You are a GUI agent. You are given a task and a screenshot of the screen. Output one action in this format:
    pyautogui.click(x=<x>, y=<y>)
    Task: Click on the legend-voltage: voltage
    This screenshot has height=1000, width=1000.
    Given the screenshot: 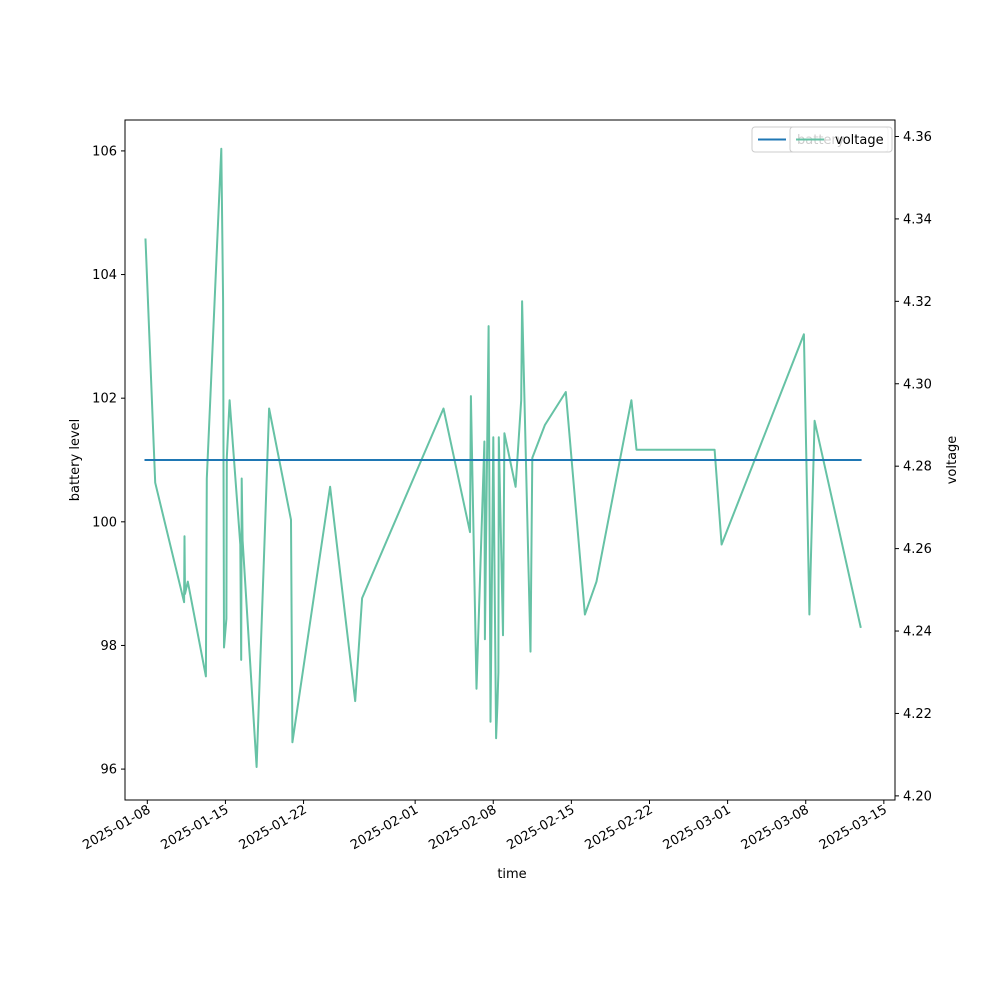 What is the action you would take?
    pyautogui.click(x=841, y=139)
    